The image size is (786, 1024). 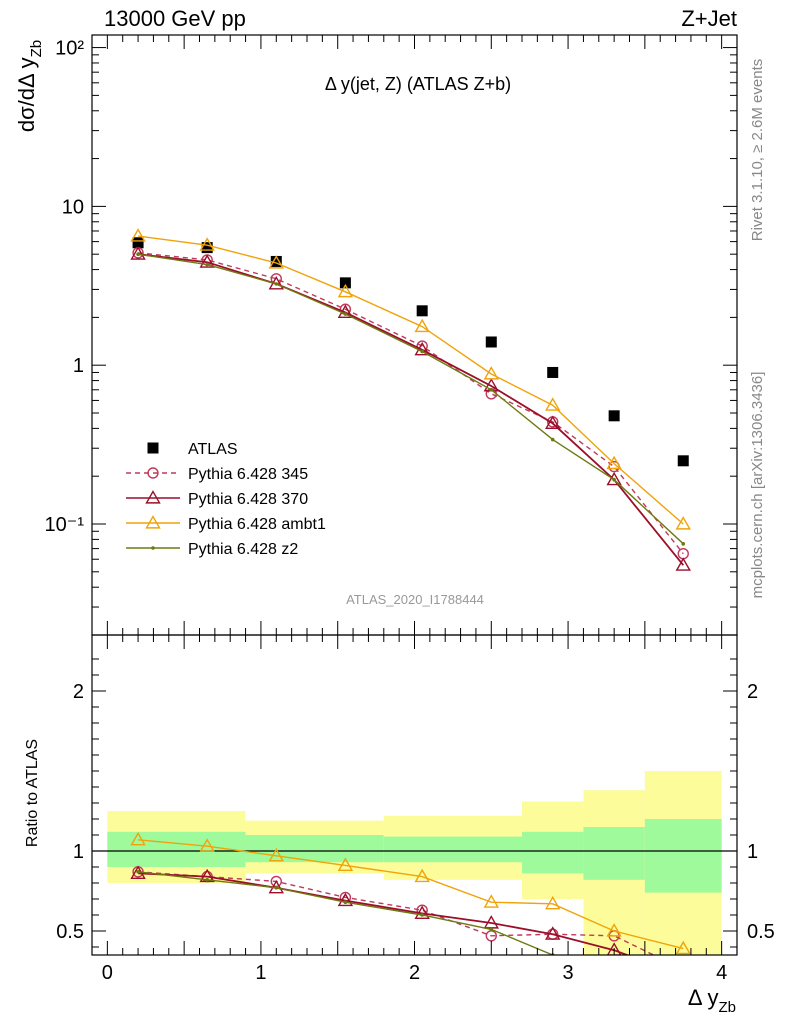 What do you see at coordinates (217, 499) in the screenshot?
I see `legend-entry: Pythia 6.428 370` at bounding box center [217, 499].